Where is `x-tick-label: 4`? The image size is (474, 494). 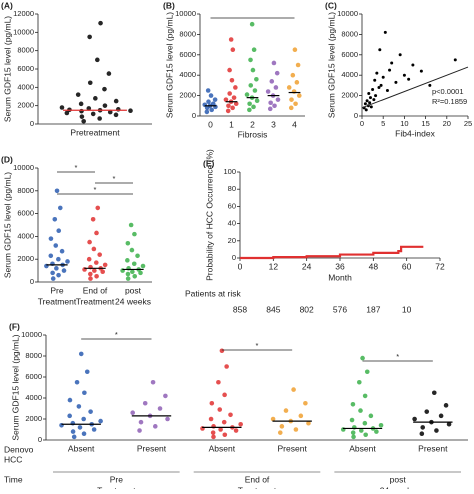
x-tick-label: 4 is located at coordinates (294, 124).